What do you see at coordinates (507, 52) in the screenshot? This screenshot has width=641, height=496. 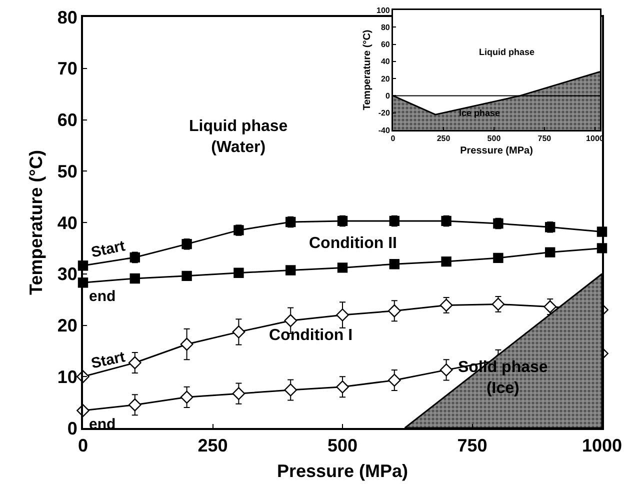 I see `annotation: Liquid phase` at bounding box center [507, 52].